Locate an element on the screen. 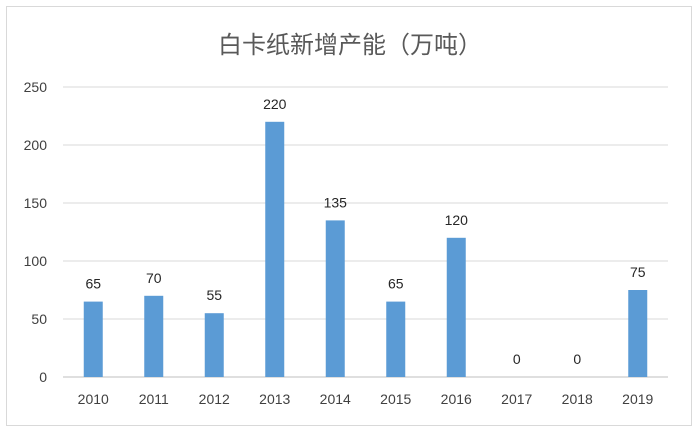 The image size is (700, 434). y-tick-label: 50 is located at coordinates (39, 319).